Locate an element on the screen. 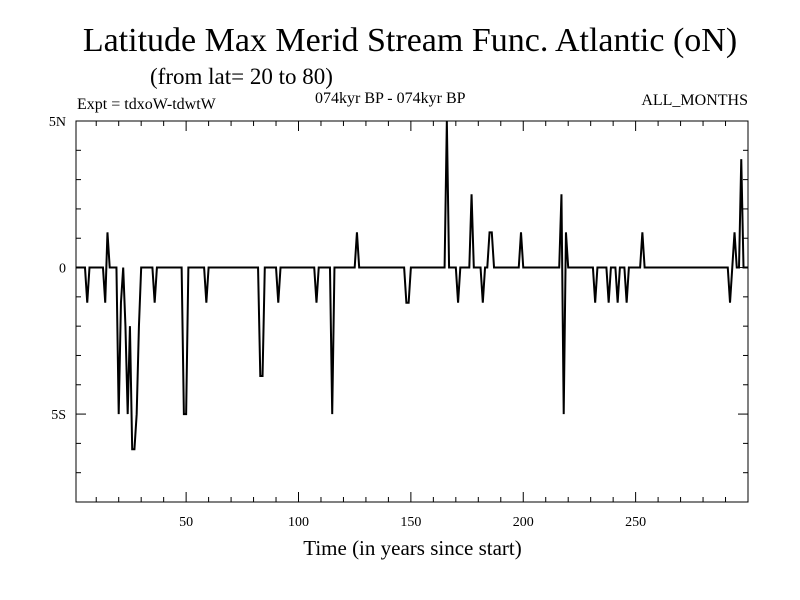  x-tick-label: 50 is located at coordinates (186, 522).